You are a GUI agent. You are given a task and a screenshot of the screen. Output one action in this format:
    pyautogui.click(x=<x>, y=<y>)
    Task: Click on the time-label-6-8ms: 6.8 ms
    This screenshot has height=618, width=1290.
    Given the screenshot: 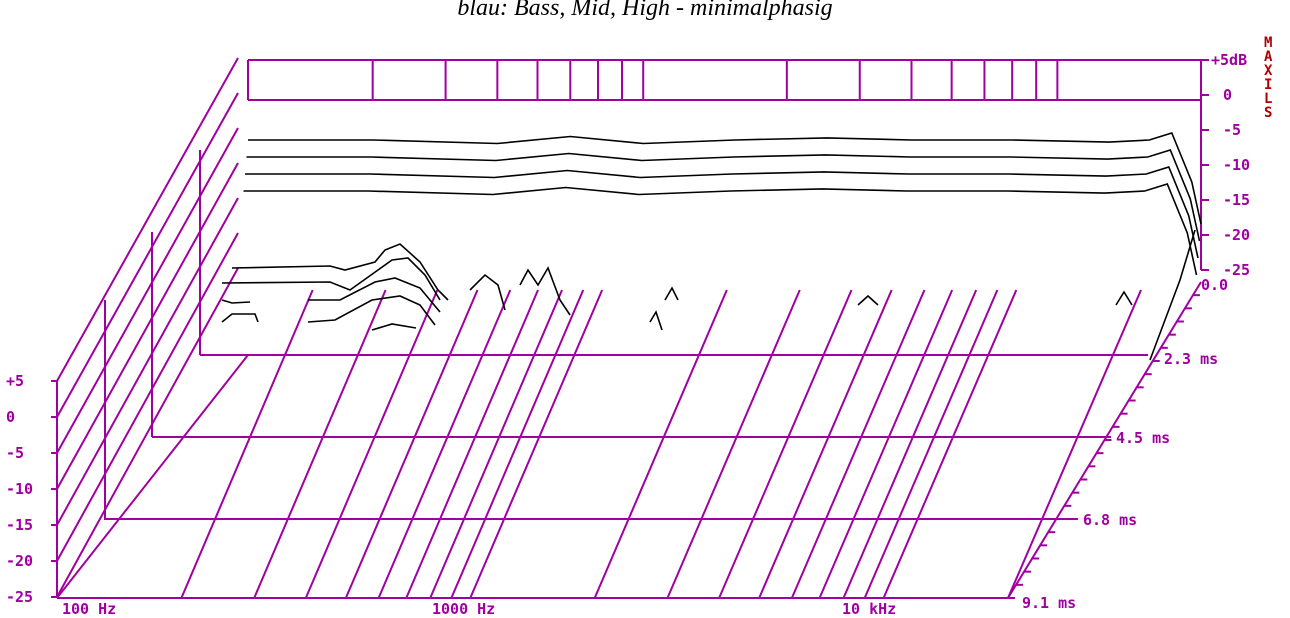 What is the action you would take?
    pyautogui.click(x=1110, y=520)
    